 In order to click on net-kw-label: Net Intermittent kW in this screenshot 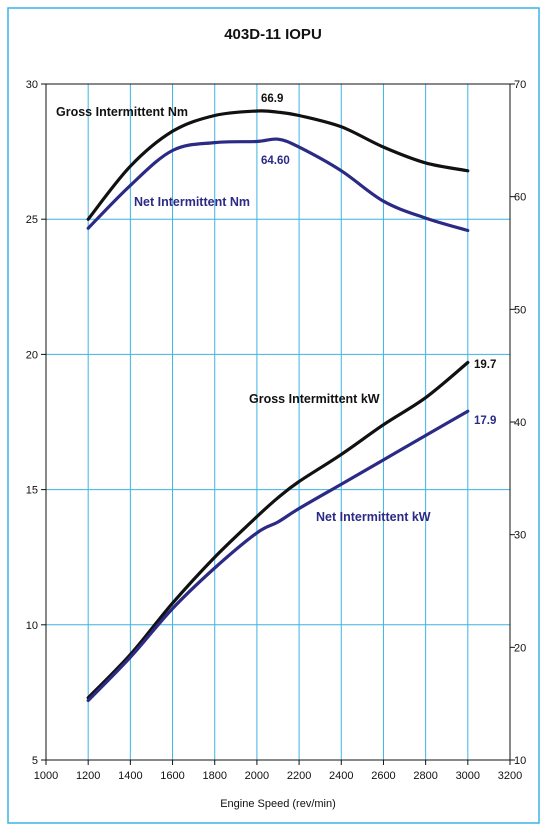, I will do `click(373, 517)`.